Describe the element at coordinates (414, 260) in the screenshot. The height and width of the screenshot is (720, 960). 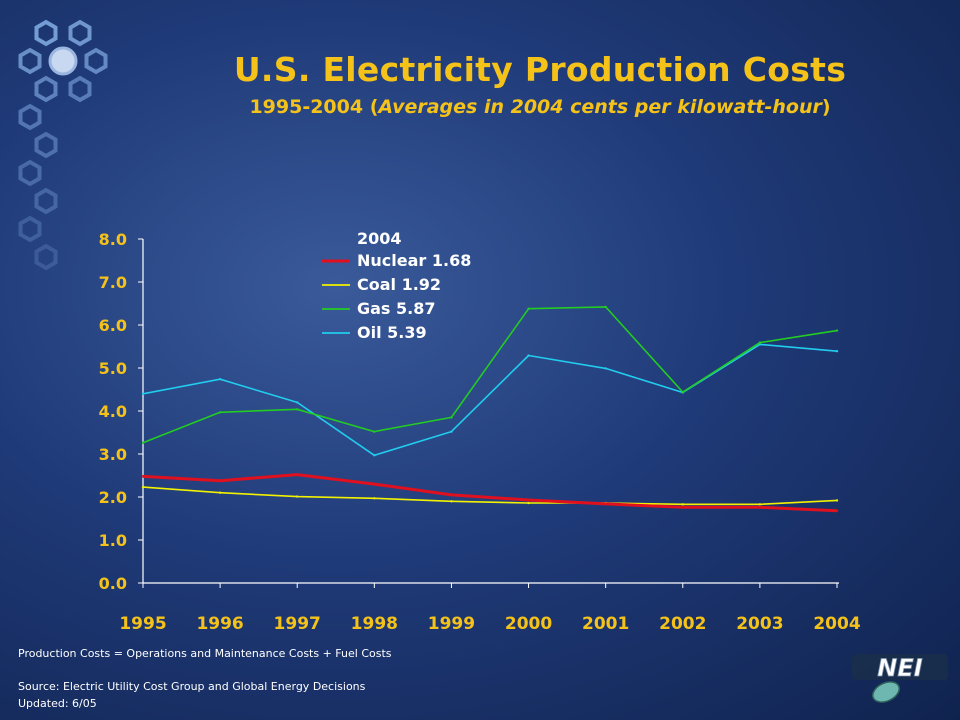
I see `legend-entry-nuclear: Nuclear 1.68` at that location.